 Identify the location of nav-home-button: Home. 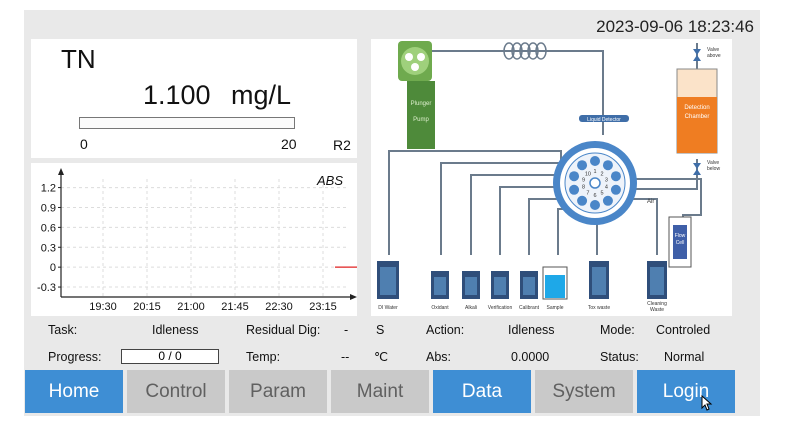
(74, 391).